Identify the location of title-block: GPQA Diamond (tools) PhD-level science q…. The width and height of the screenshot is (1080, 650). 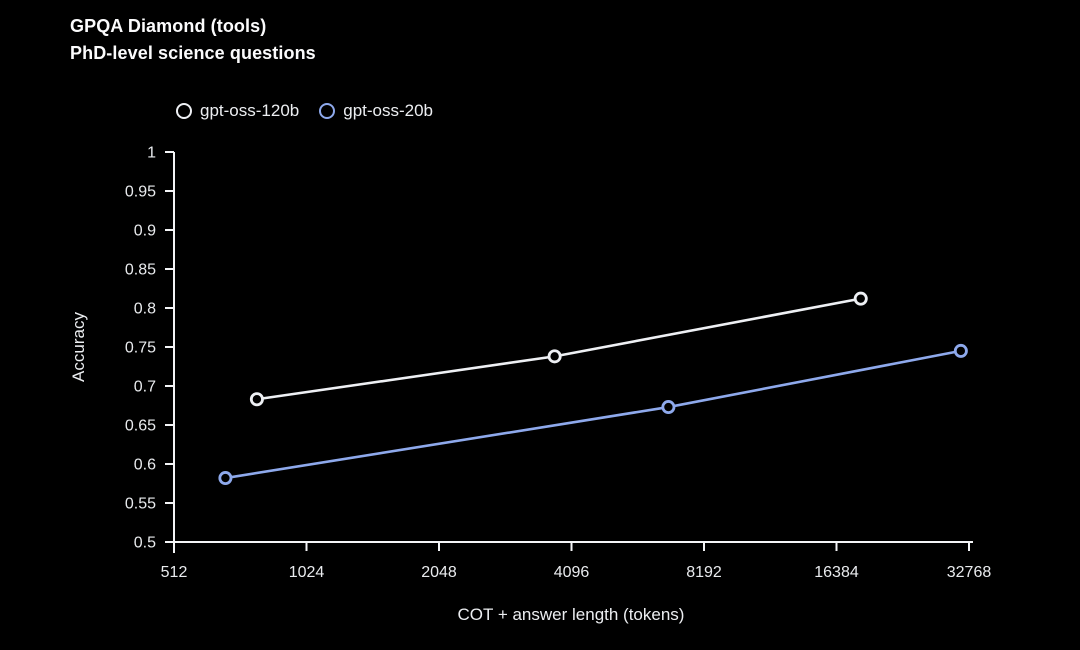
(193, 40).